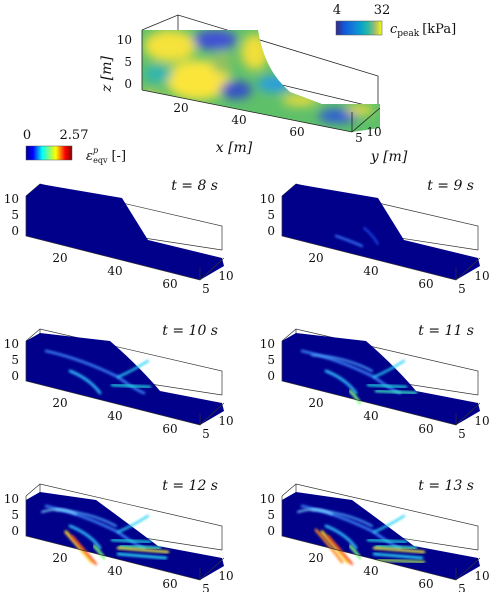  Describe the element at coordinates (106, 155) in the screenshot. I see `strain-colorbar-caption: εp eqv [-]` at that location.